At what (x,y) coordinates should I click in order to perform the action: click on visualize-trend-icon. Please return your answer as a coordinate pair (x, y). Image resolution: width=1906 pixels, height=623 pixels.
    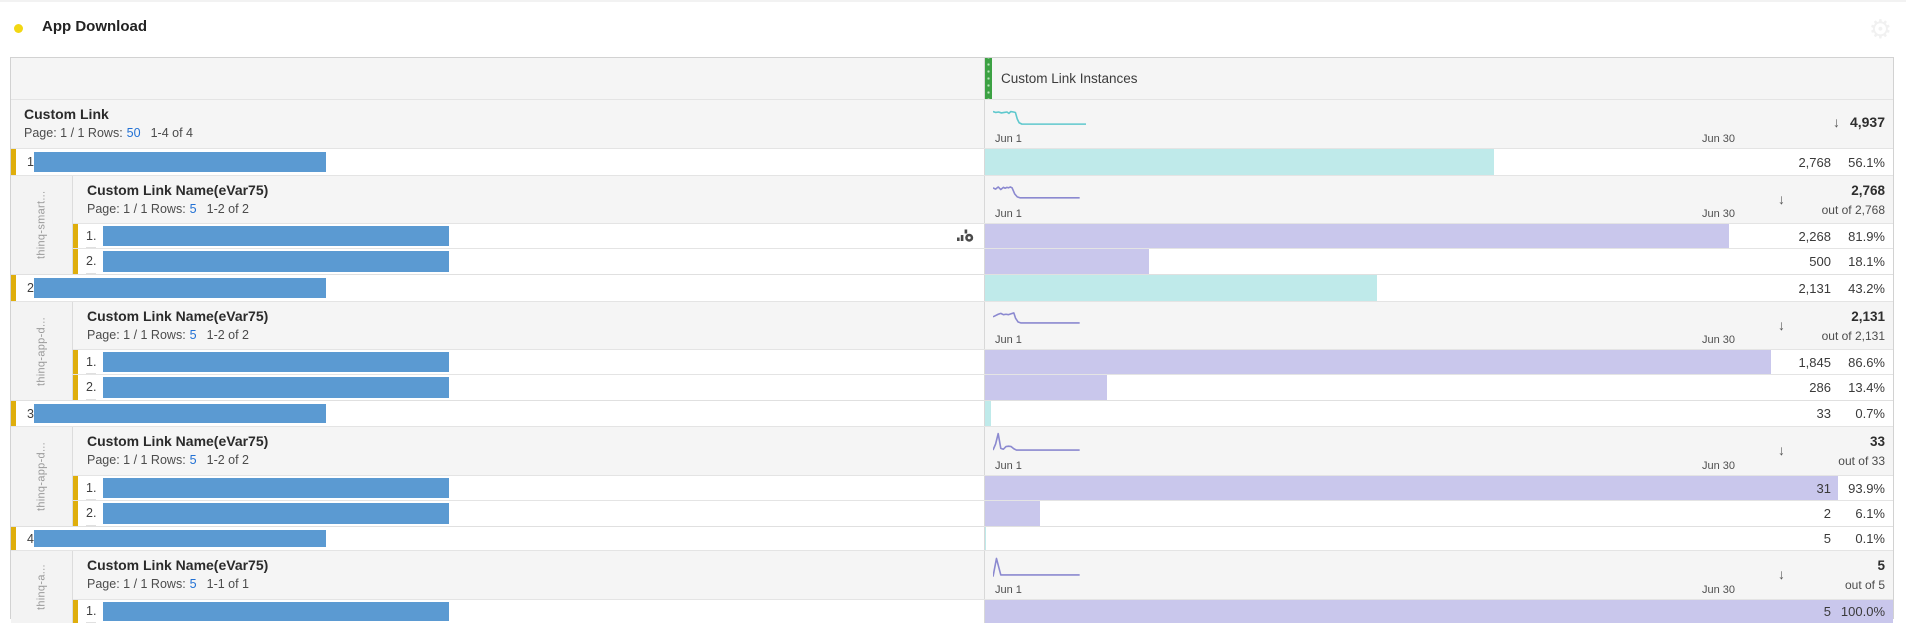
    Looking at the image, I should click on (965, 236).